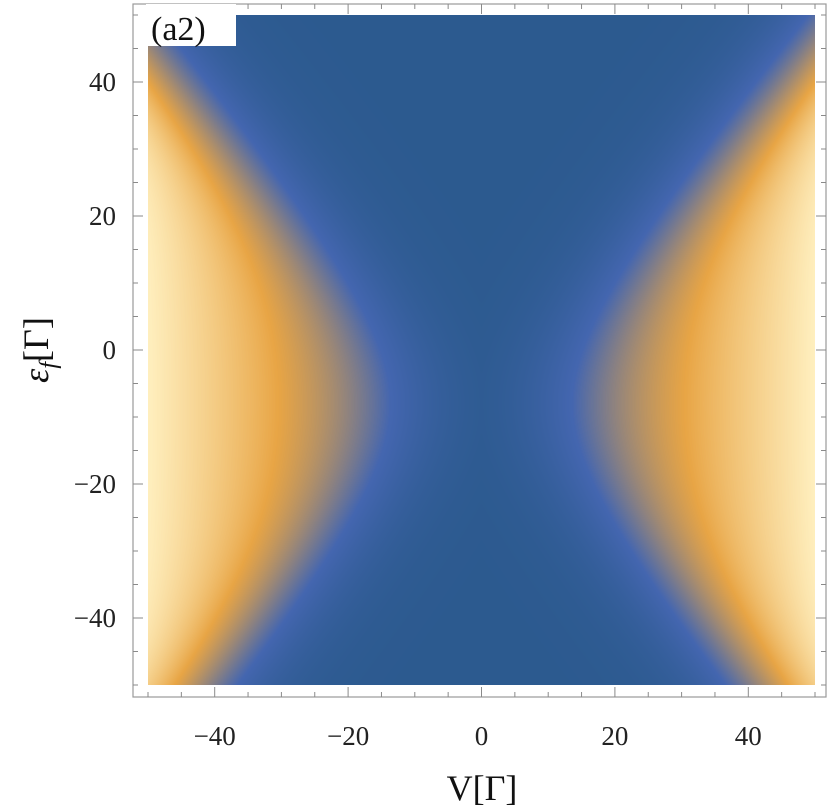 The width and height of the screenshot is (830, 810). Describe the element at coordinates (95, 350) in the screenshot. I see `y-tick-labels: −40 −20 0 20 40` at that location.